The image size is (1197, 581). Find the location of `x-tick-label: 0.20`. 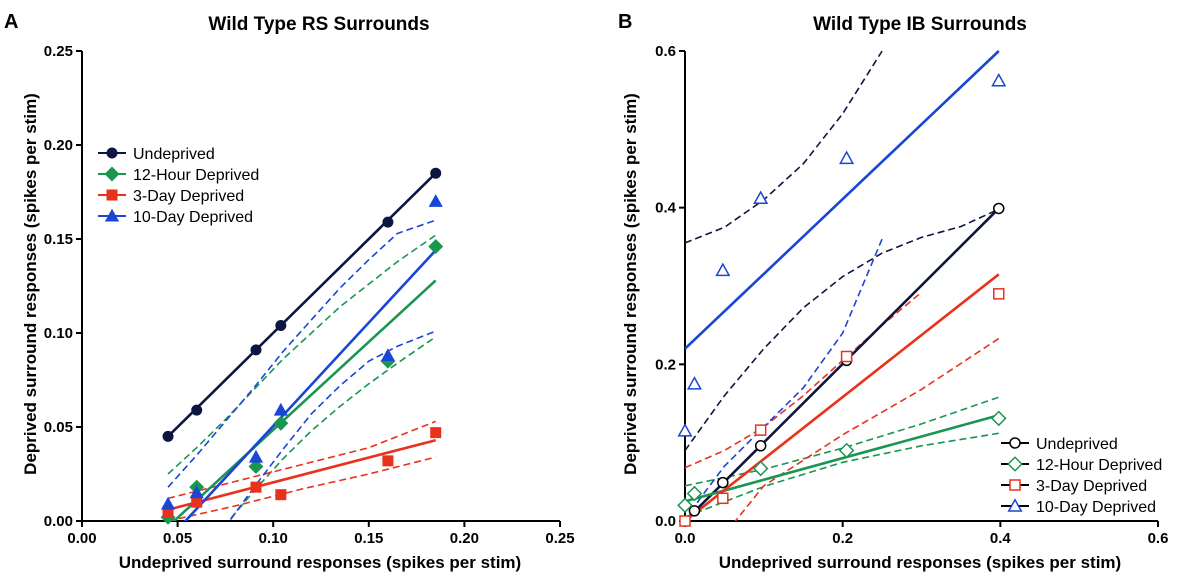

x-tick-label: 0.20 is located at coordinates (464, 538).